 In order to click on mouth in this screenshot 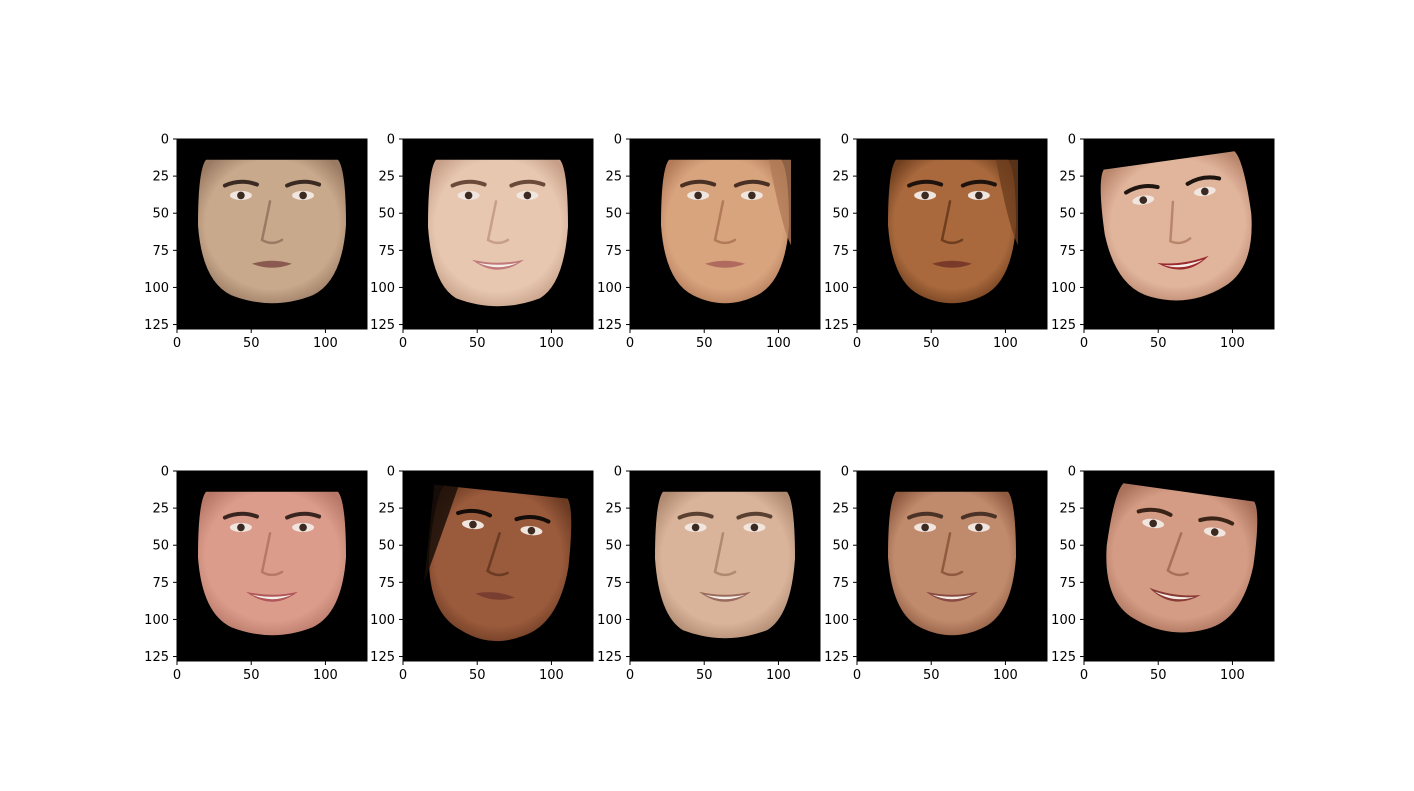, I will do `click(952, 264)`.